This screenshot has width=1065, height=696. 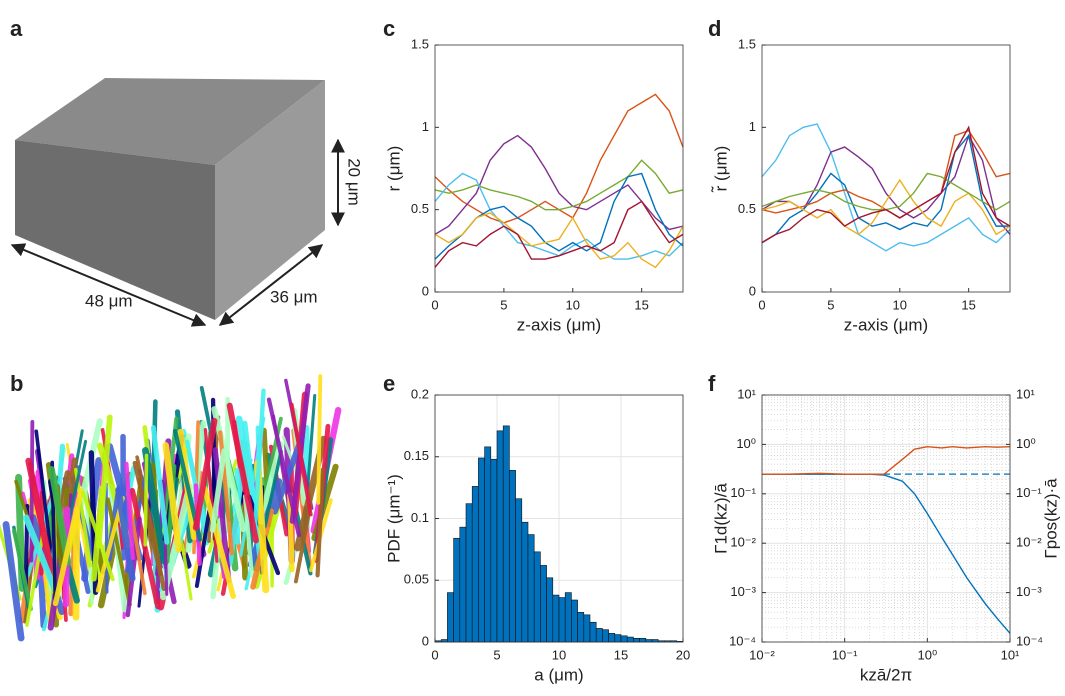 I want to click on fiber-render, so click(x=169, y=507).